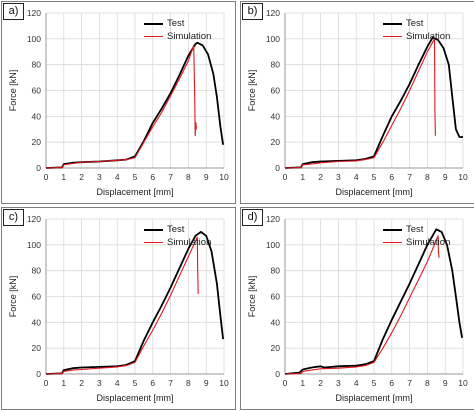 This screenshot has height=411, width=474. I want to click on test-series-line, so click(373, 301).